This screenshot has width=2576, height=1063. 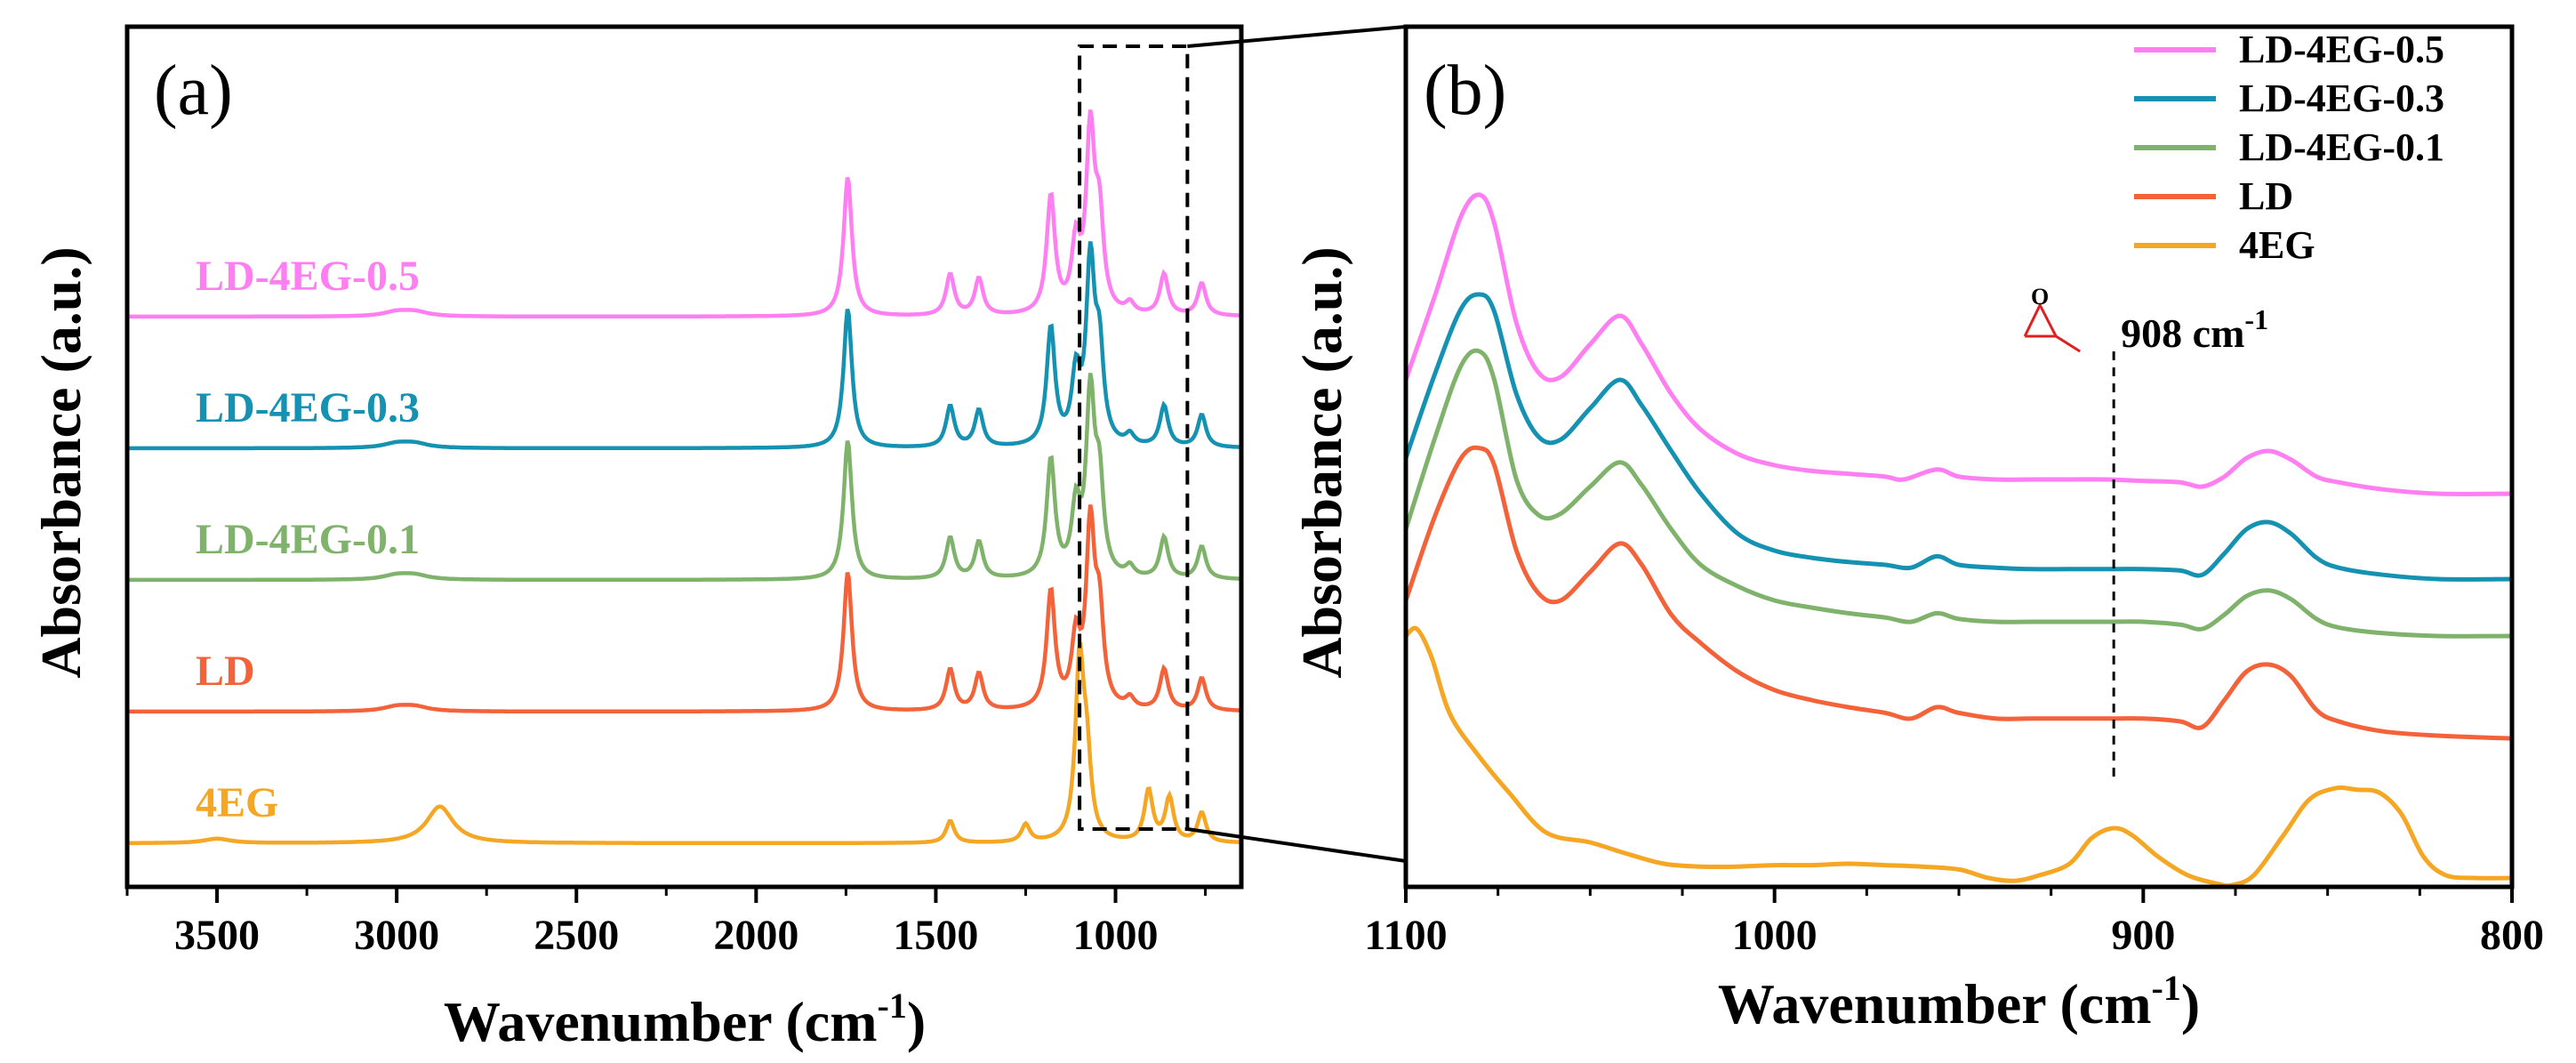 I want to click on panel-b-series-line-4EG, so click(x=1958, y=757).